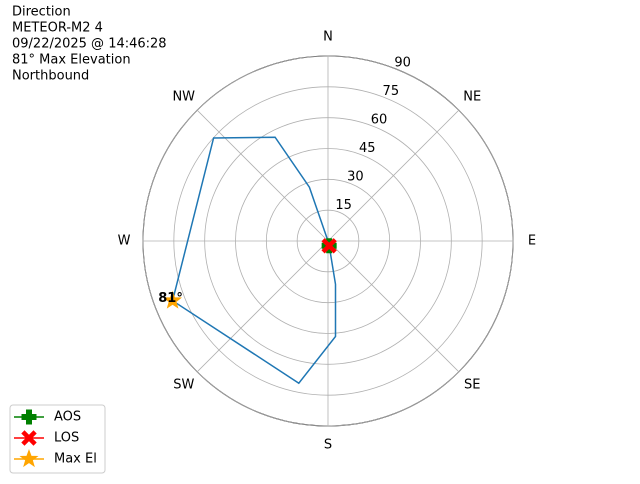 This screenshot has width=640, height=484. Describe the element at coordinates (329, 246) in the screenshot. I see `marker-x` at that location.